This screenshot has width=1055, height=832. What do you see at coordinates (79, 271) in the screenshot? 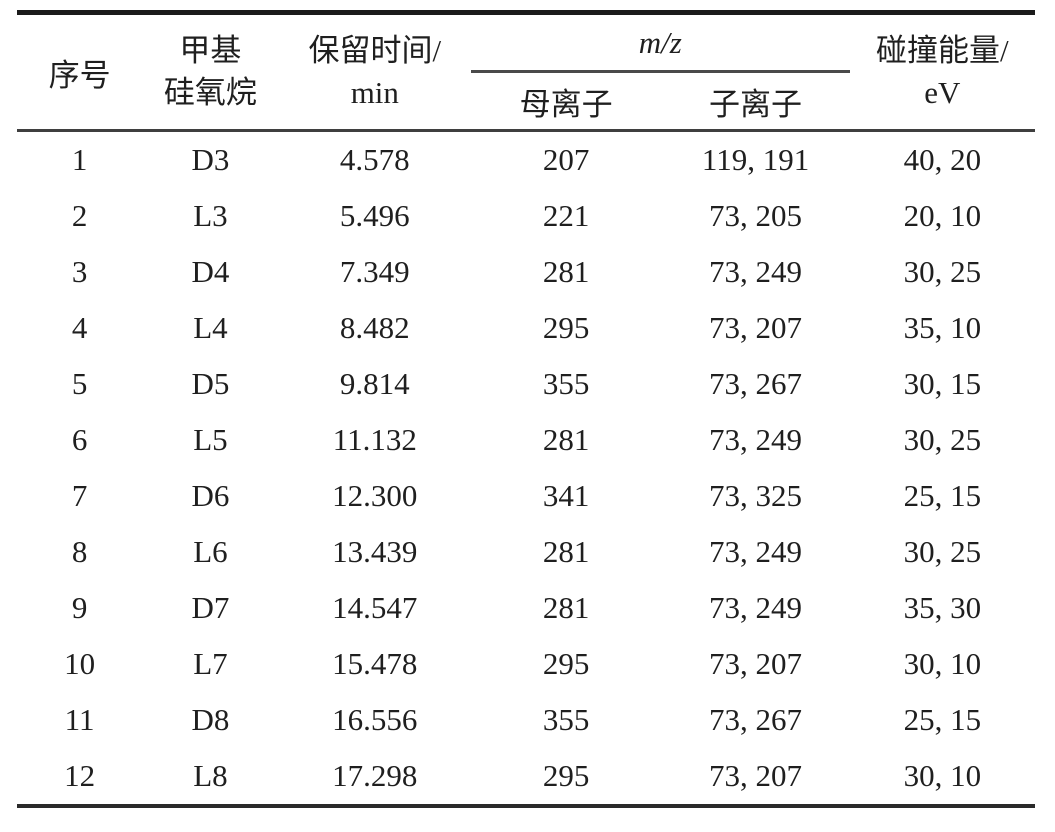
I see `cell-no: 3` at bounding box center [79, 271].